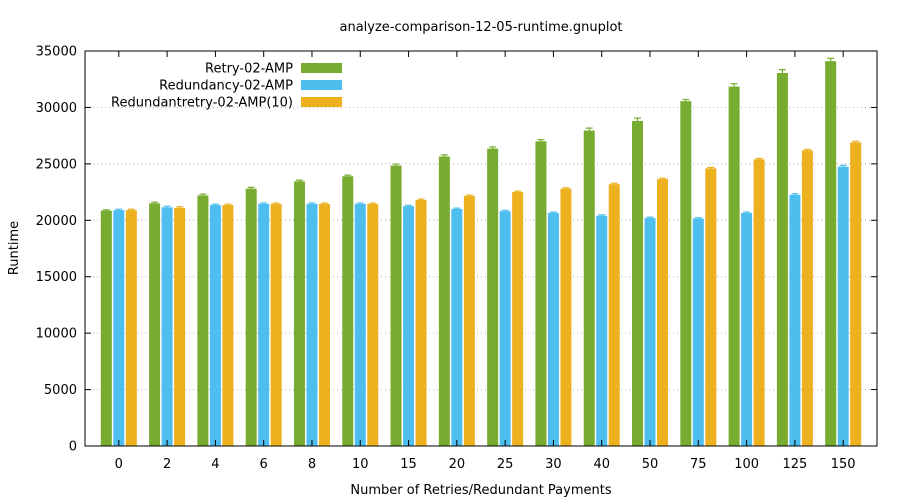 The height and width of the screenshot is (500, 900). What do you see at coordinates (264, 464) in the screenshot?
I see `x-tick-label: 6` at bounding box center [264, 464].